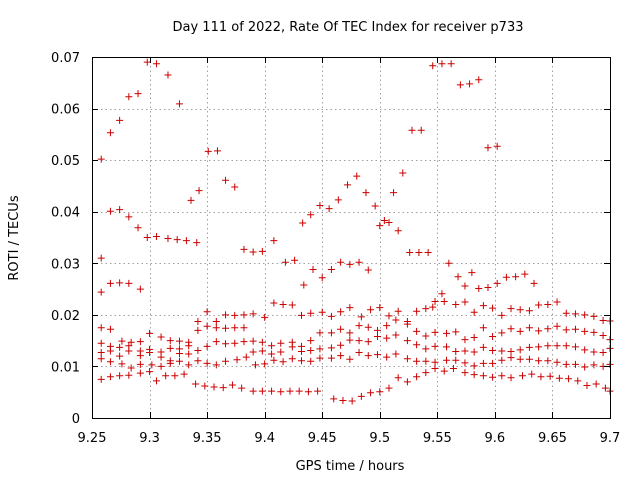  What do you see at coordinates (76, 419) in the screenshot?
I see `y-tick-label: 0` at bounding box center [76, 419].